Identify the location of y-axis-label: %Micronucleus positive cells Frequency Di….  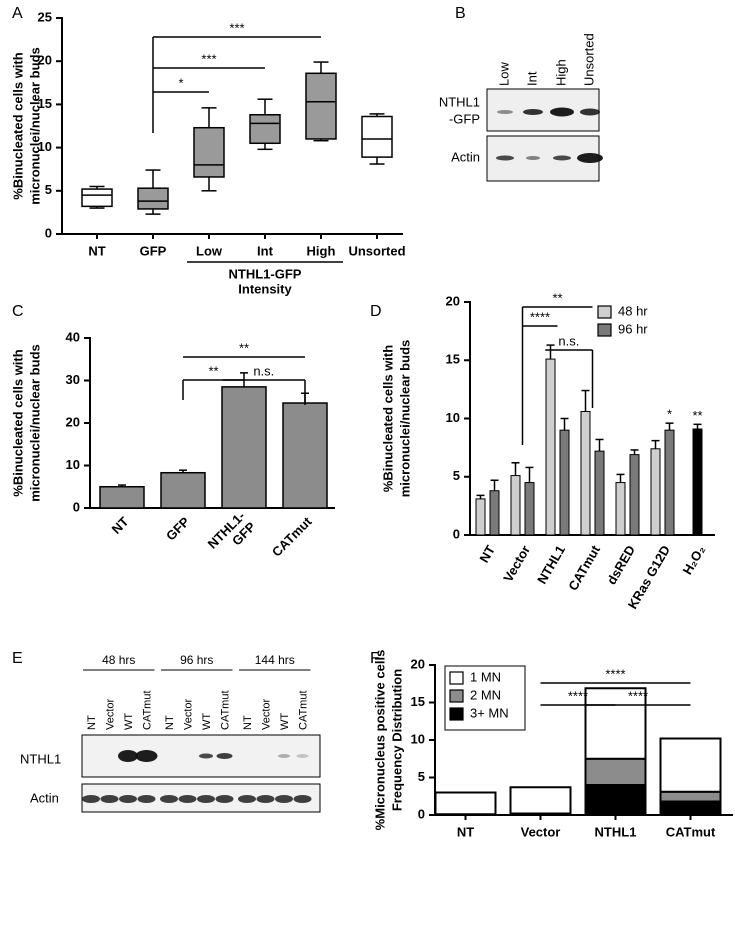
(389, 740).